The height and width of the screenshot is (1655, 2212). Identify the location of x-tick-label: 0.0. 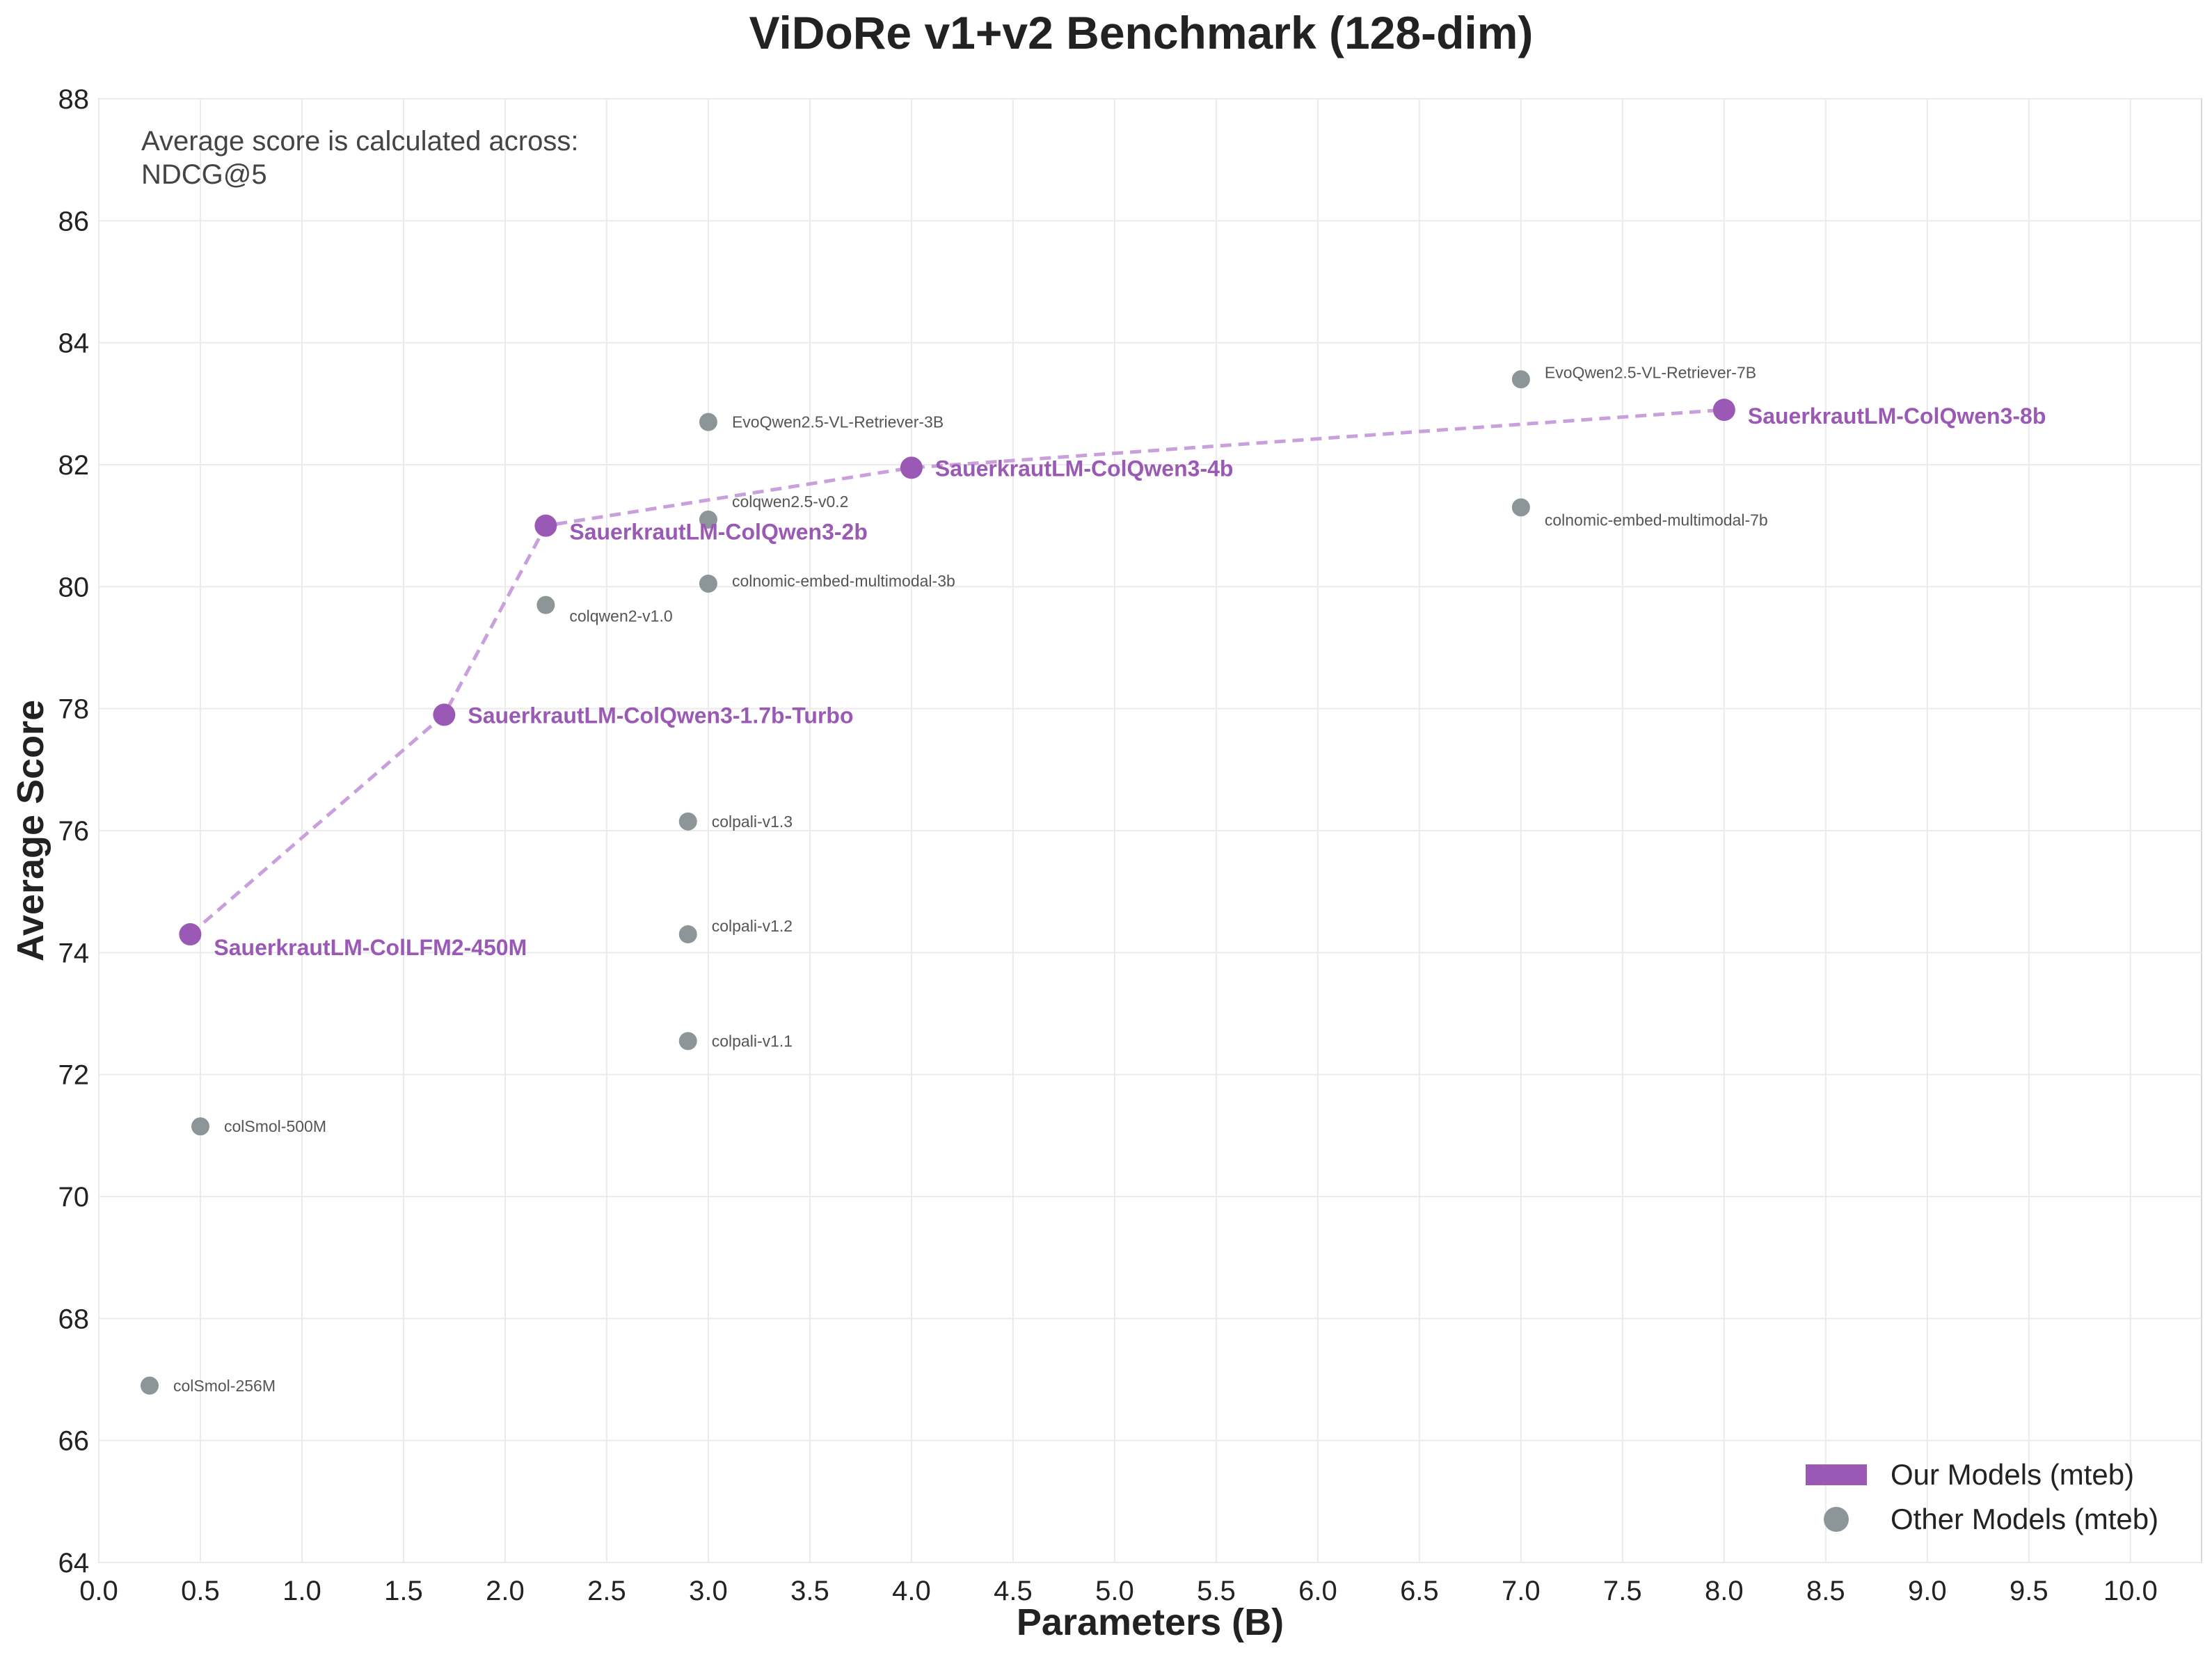
(98, 1591).